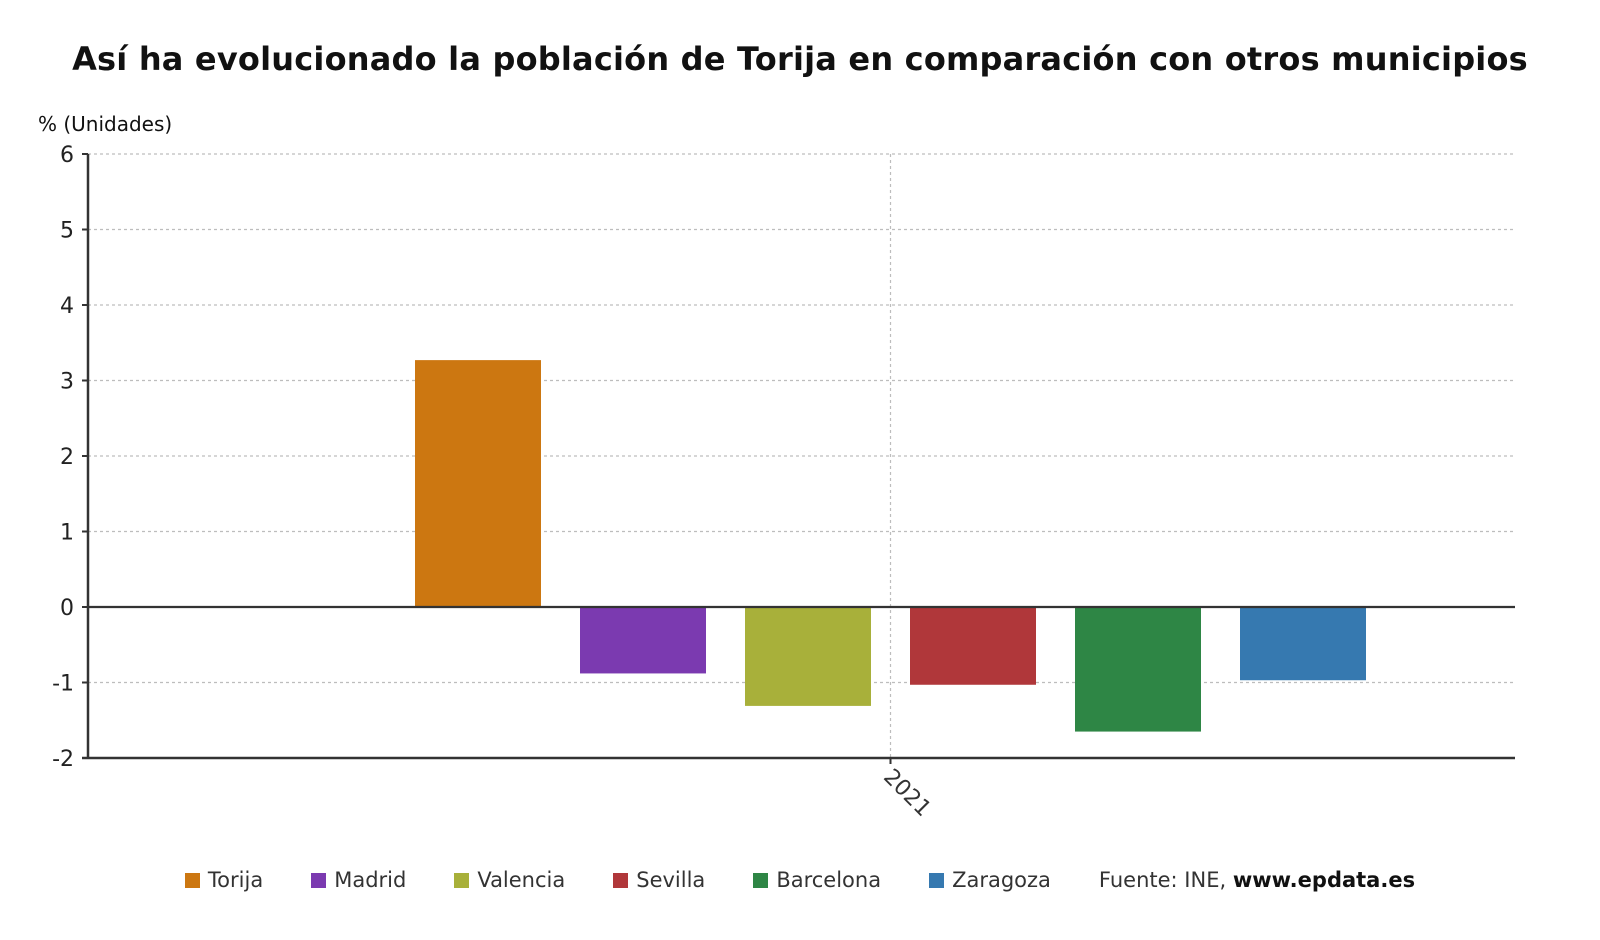  What do you see at coordinates (67, 155) in the screenshot?
I see `y-tick-label-6: 6` at bounding box center [67, 155].